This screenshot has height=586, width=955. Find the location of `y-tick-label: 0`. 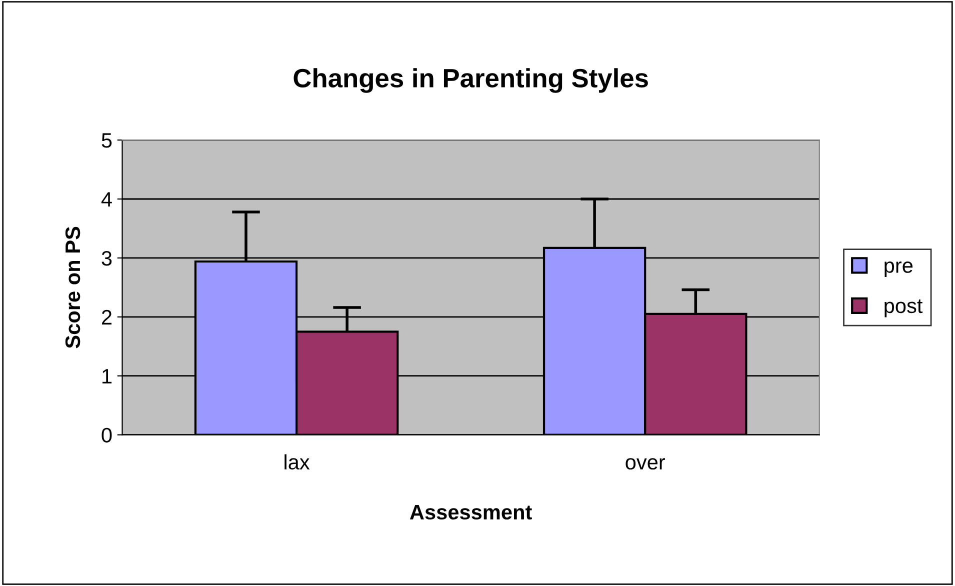

y-tick-label: 0 is located at coordinates (107, 435).